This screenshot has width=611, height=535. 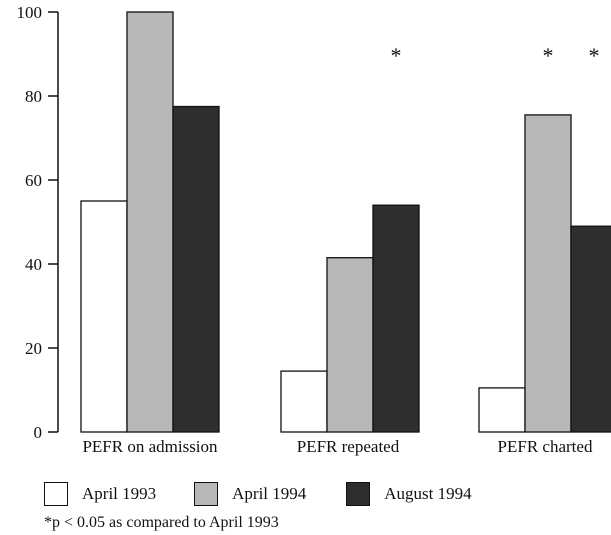 What do you see at coordinates (545, 446) in the screenshot?
I see `category-label: PEFR charted` at bounding box center [545, 446].